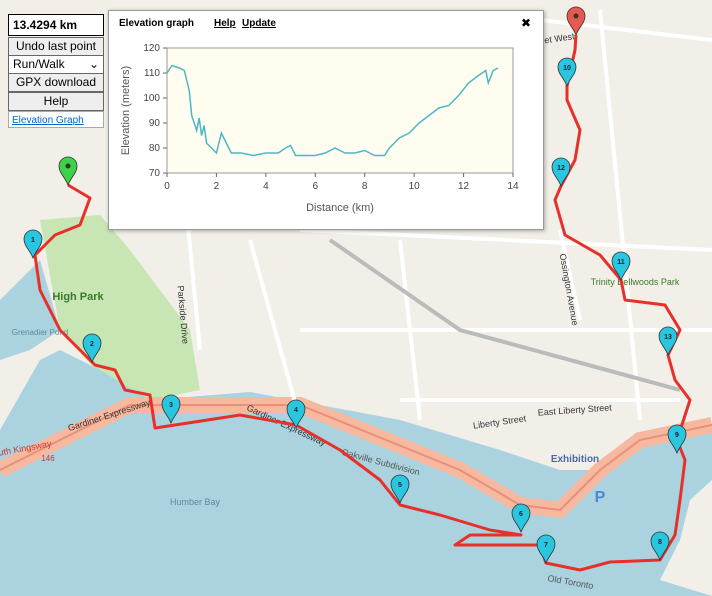  Describe the element at coordinates (400, 485) in the screenshot. I see `marker-label: 5` at that location.